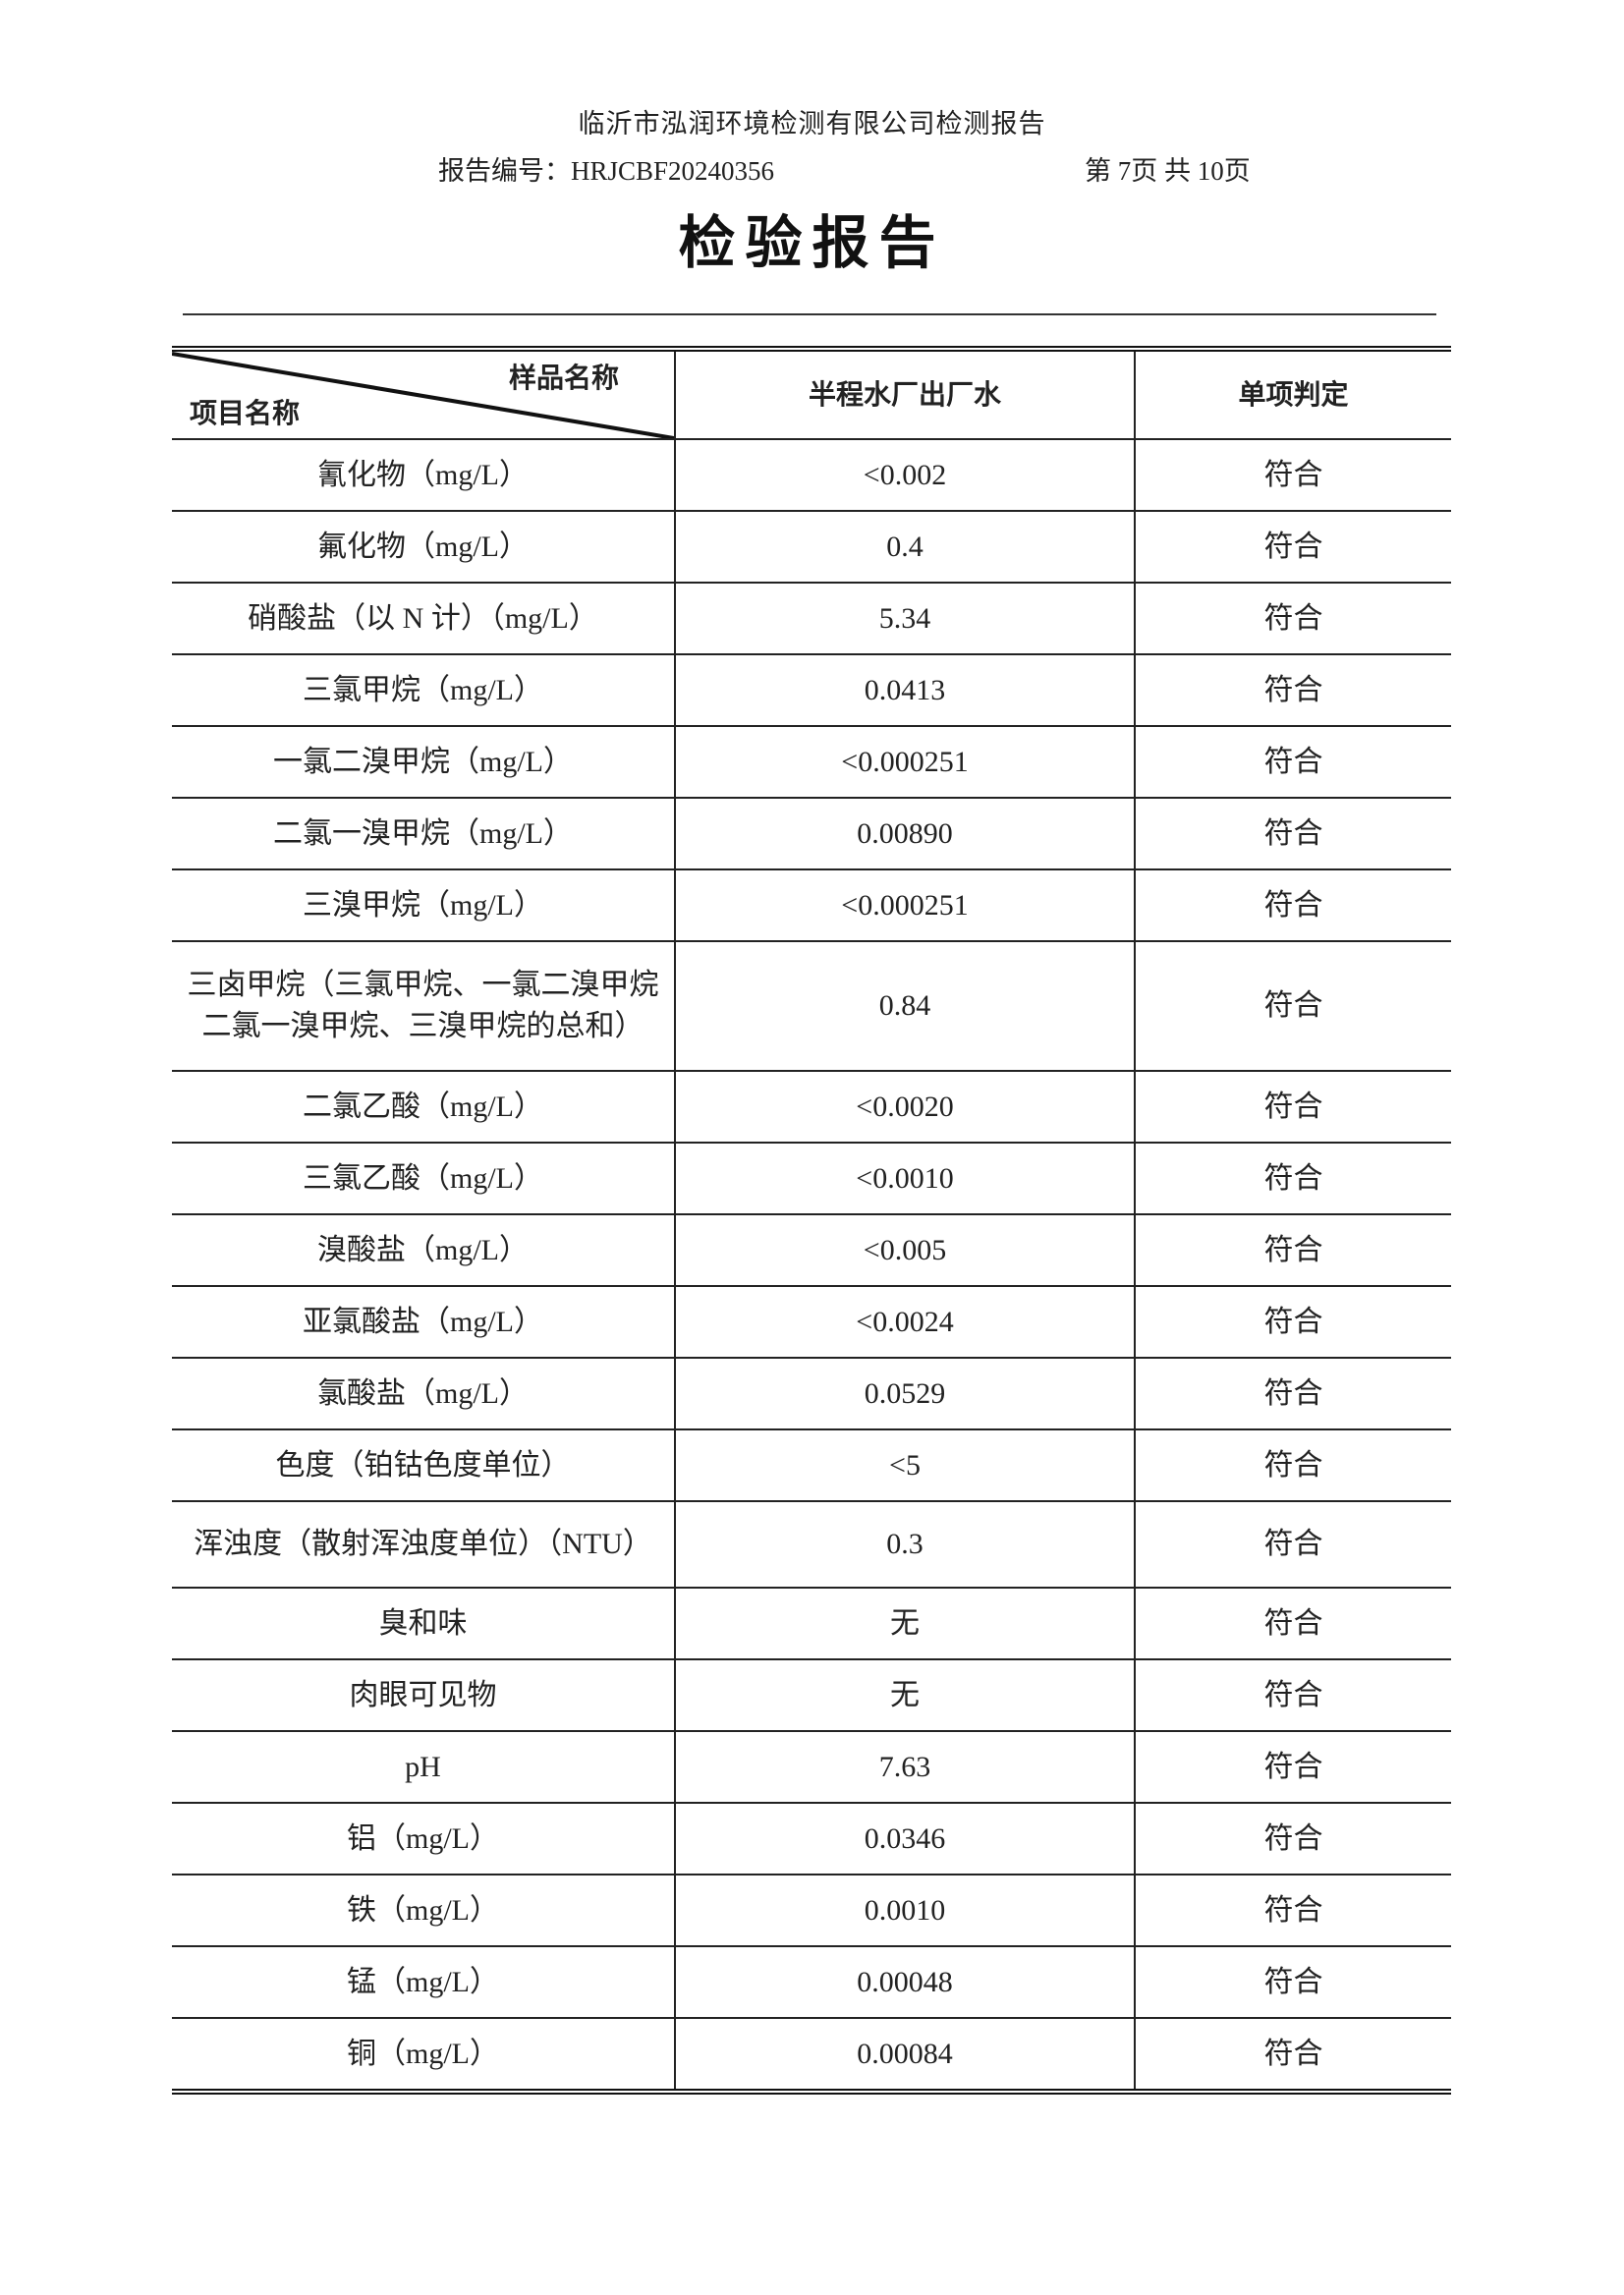 The image size is (1624, 2295). Describe the element at coordinates (904, 476) in the screenshot. I see `value-cell: <0.002` at that location.